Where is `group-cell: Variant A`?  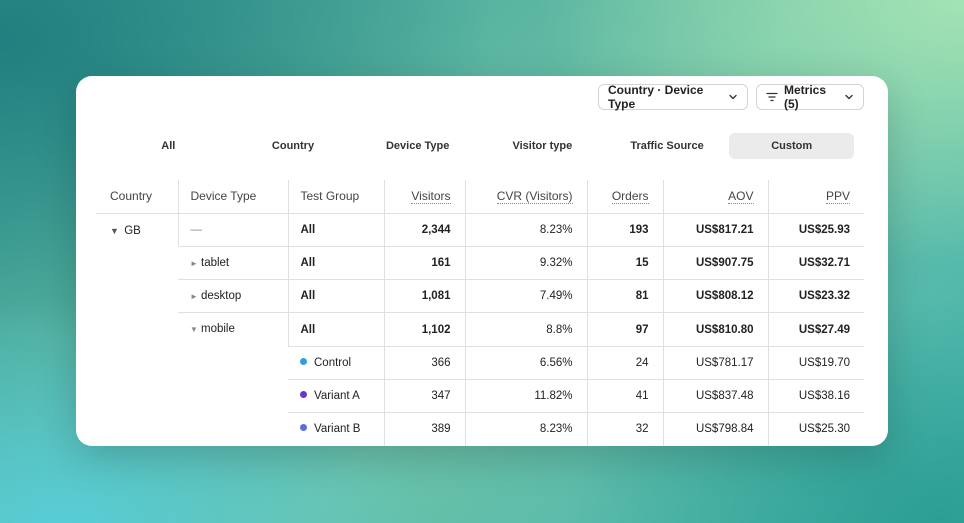
group-cell: Variant A is located at coordinates (336, 396).